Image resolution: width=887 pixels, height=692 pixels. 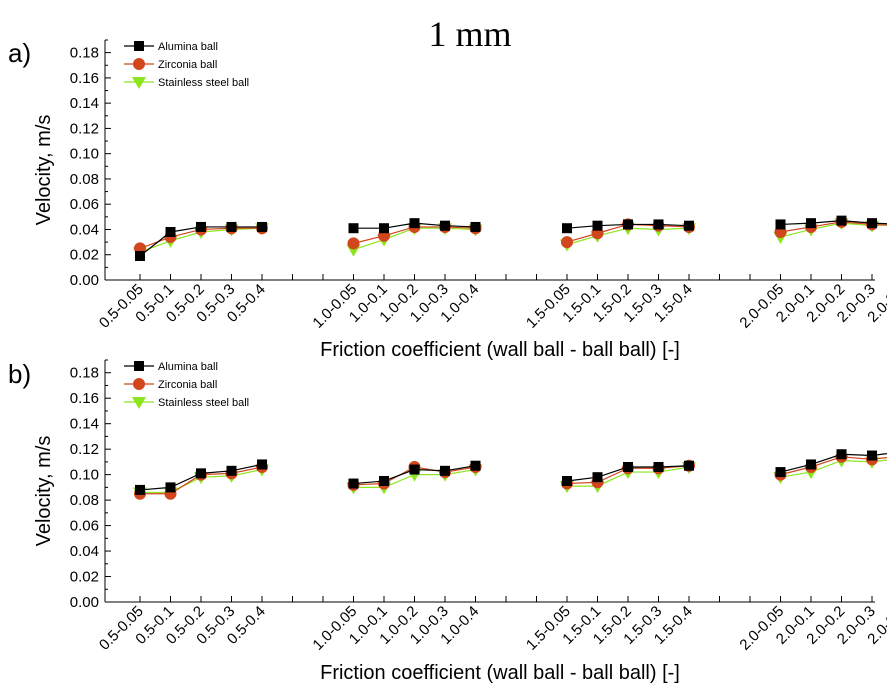 I want to click on figure-title: 1 mm, so click(x=469, y=34).